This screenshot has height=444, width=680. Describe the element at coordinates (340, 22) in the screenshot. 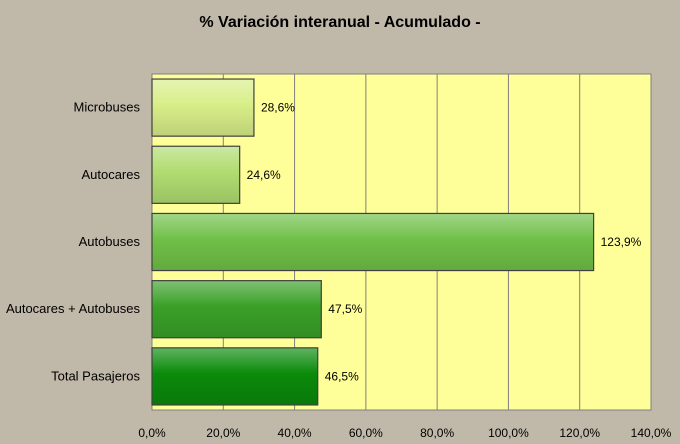

I see `chart-title: % Variación interanual - Acumulado -` at that location.